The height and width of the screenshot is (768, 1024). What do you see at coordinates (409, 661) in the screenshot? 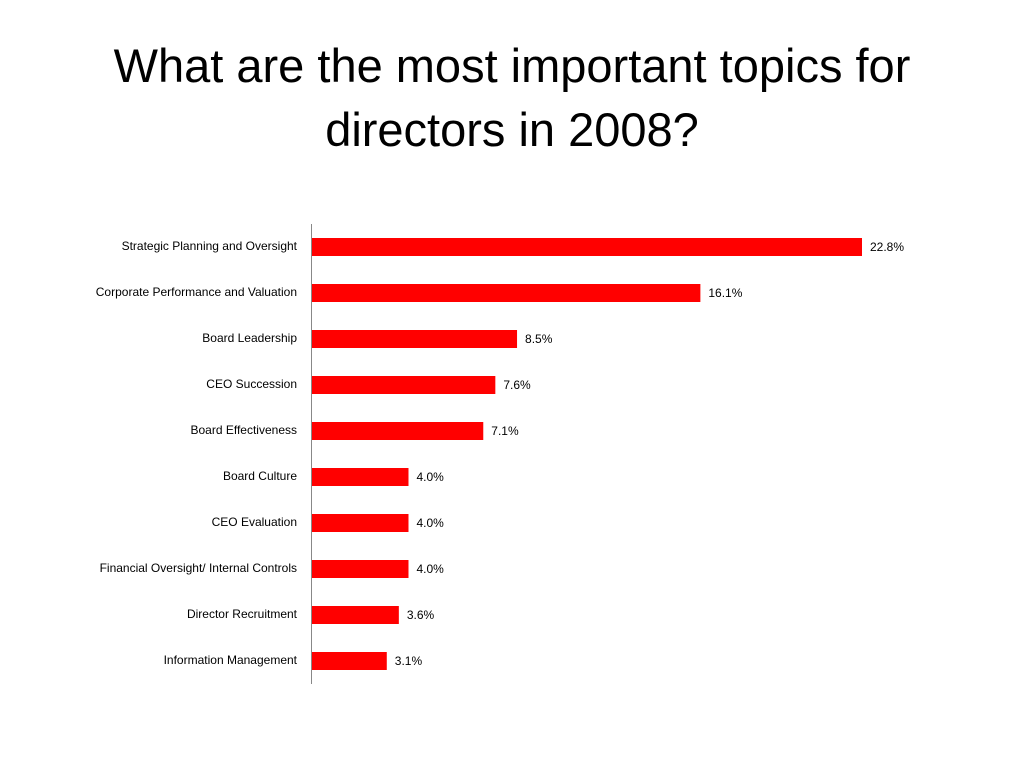
I see `value-label: 3.1%` at bounding box center [409, 661].